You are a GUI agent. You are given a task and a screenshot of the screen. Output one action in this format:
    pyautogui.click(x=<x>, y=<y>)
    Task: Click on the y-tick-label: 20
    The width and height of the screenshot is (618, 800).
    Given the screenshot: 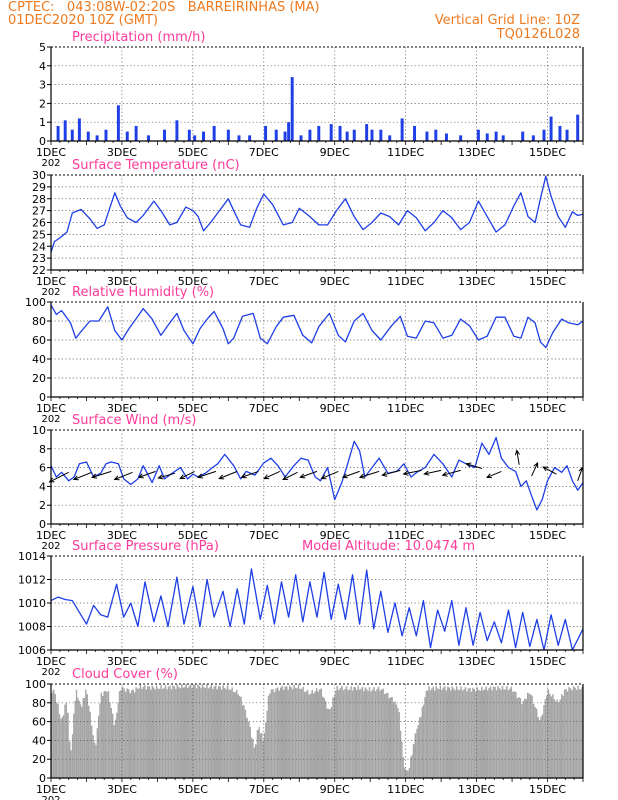 What is the action you would take?
    pyautogui.click(x=39, y=759)
    